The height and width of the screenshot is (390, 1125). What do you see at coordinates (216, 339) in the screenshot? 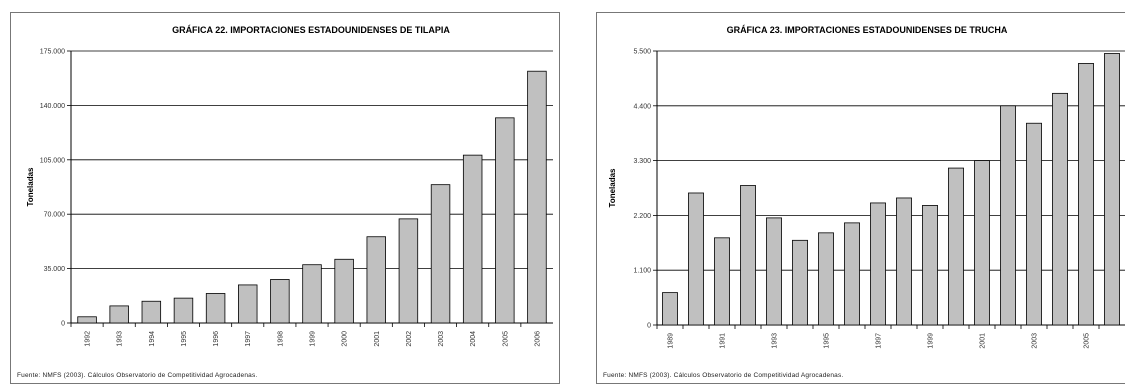
I see `x-tick-label: 1996` at bounding box center [216, 339].